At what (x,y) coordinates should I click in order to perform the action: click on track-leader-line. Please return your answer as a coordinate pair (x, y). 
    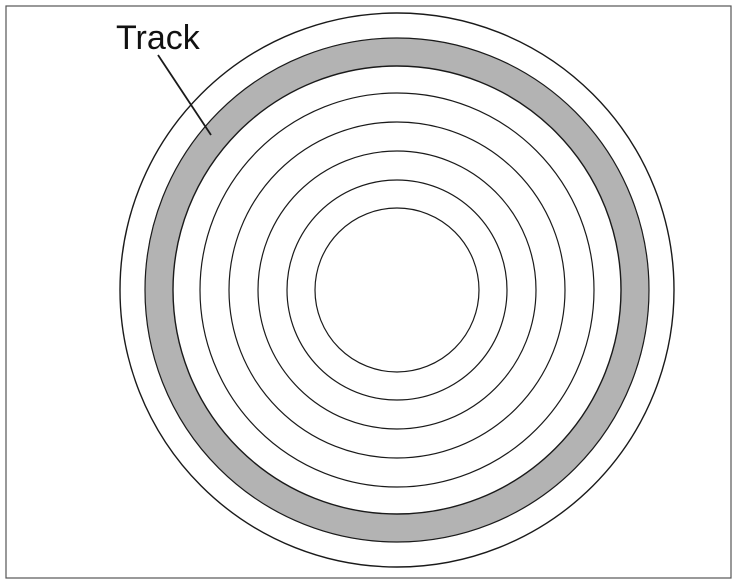
    Looking at the image, I should click on (184, 95).